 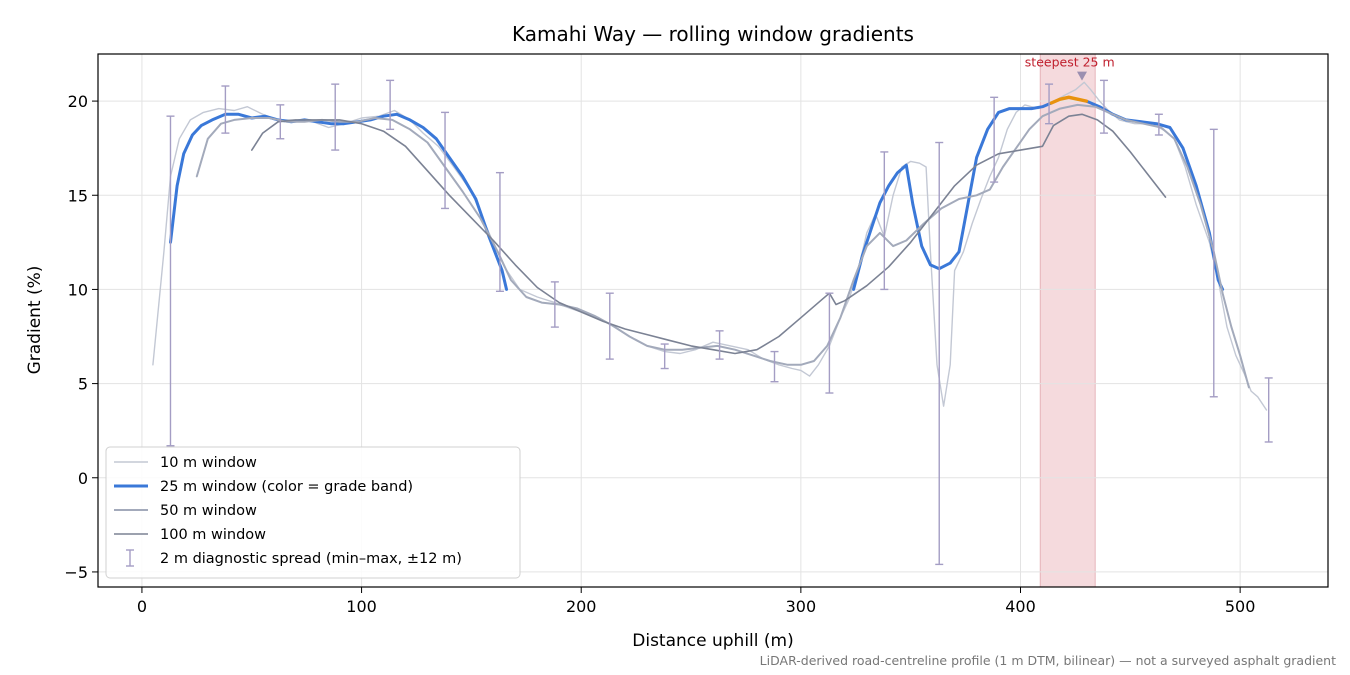 I want to click on chart-title: Kamahi Way — rolling window gradients, so click(x=713, y=34).